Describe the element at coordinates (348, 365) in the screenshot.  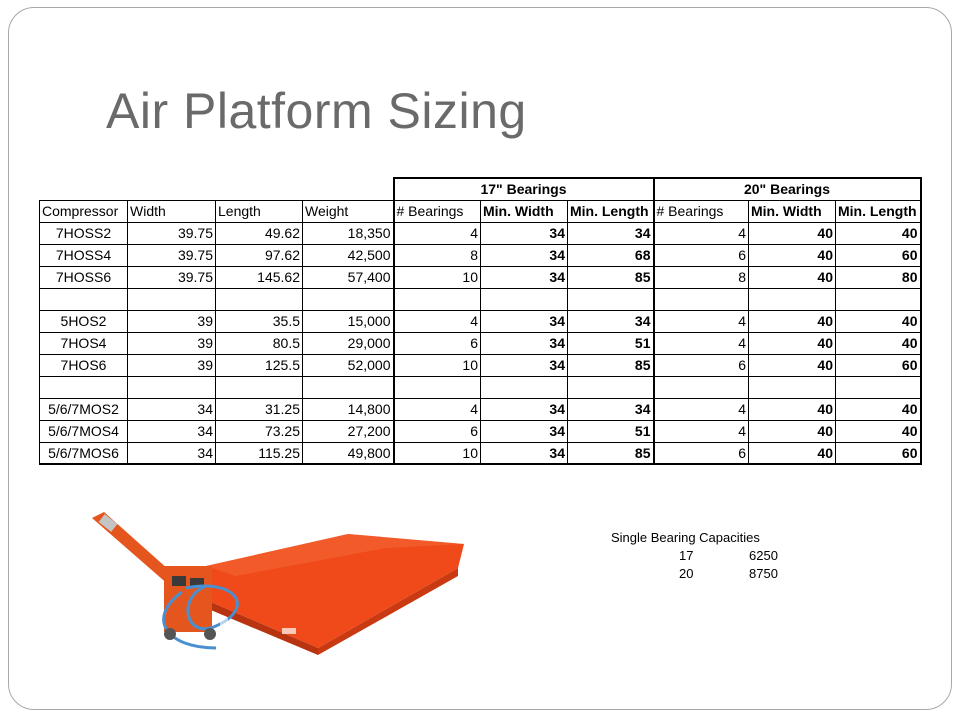
I see `table-cell: 52,000` at that location.